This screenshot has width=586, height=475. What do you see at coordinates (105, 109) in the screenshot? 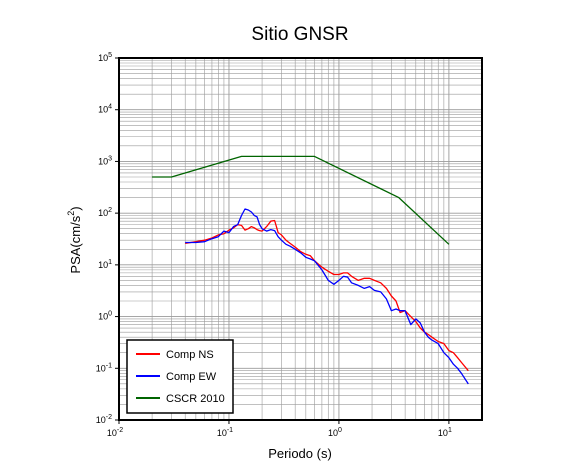
I see `y-tick-label: 10⁴` at bounding box center [105, 109].